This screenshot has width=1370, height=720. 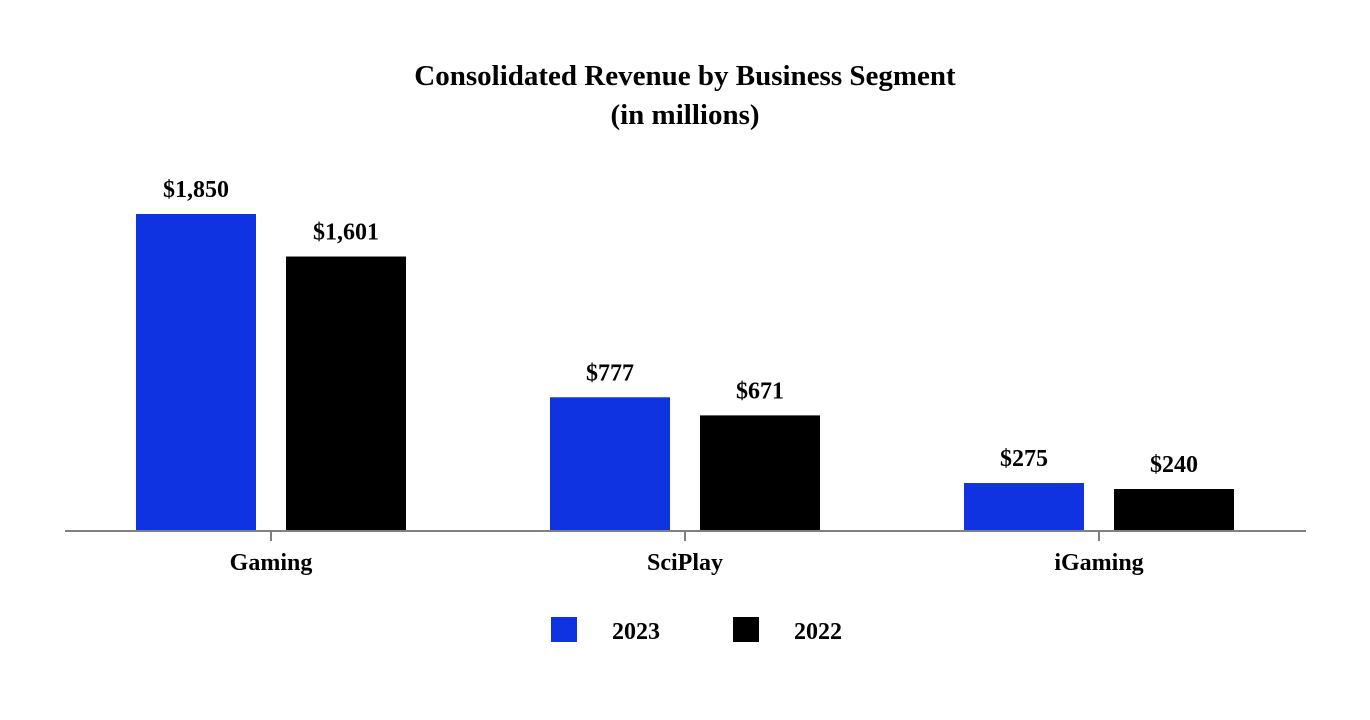 I want to click on bar-2023-igaming, so click(x=1024, y=506).